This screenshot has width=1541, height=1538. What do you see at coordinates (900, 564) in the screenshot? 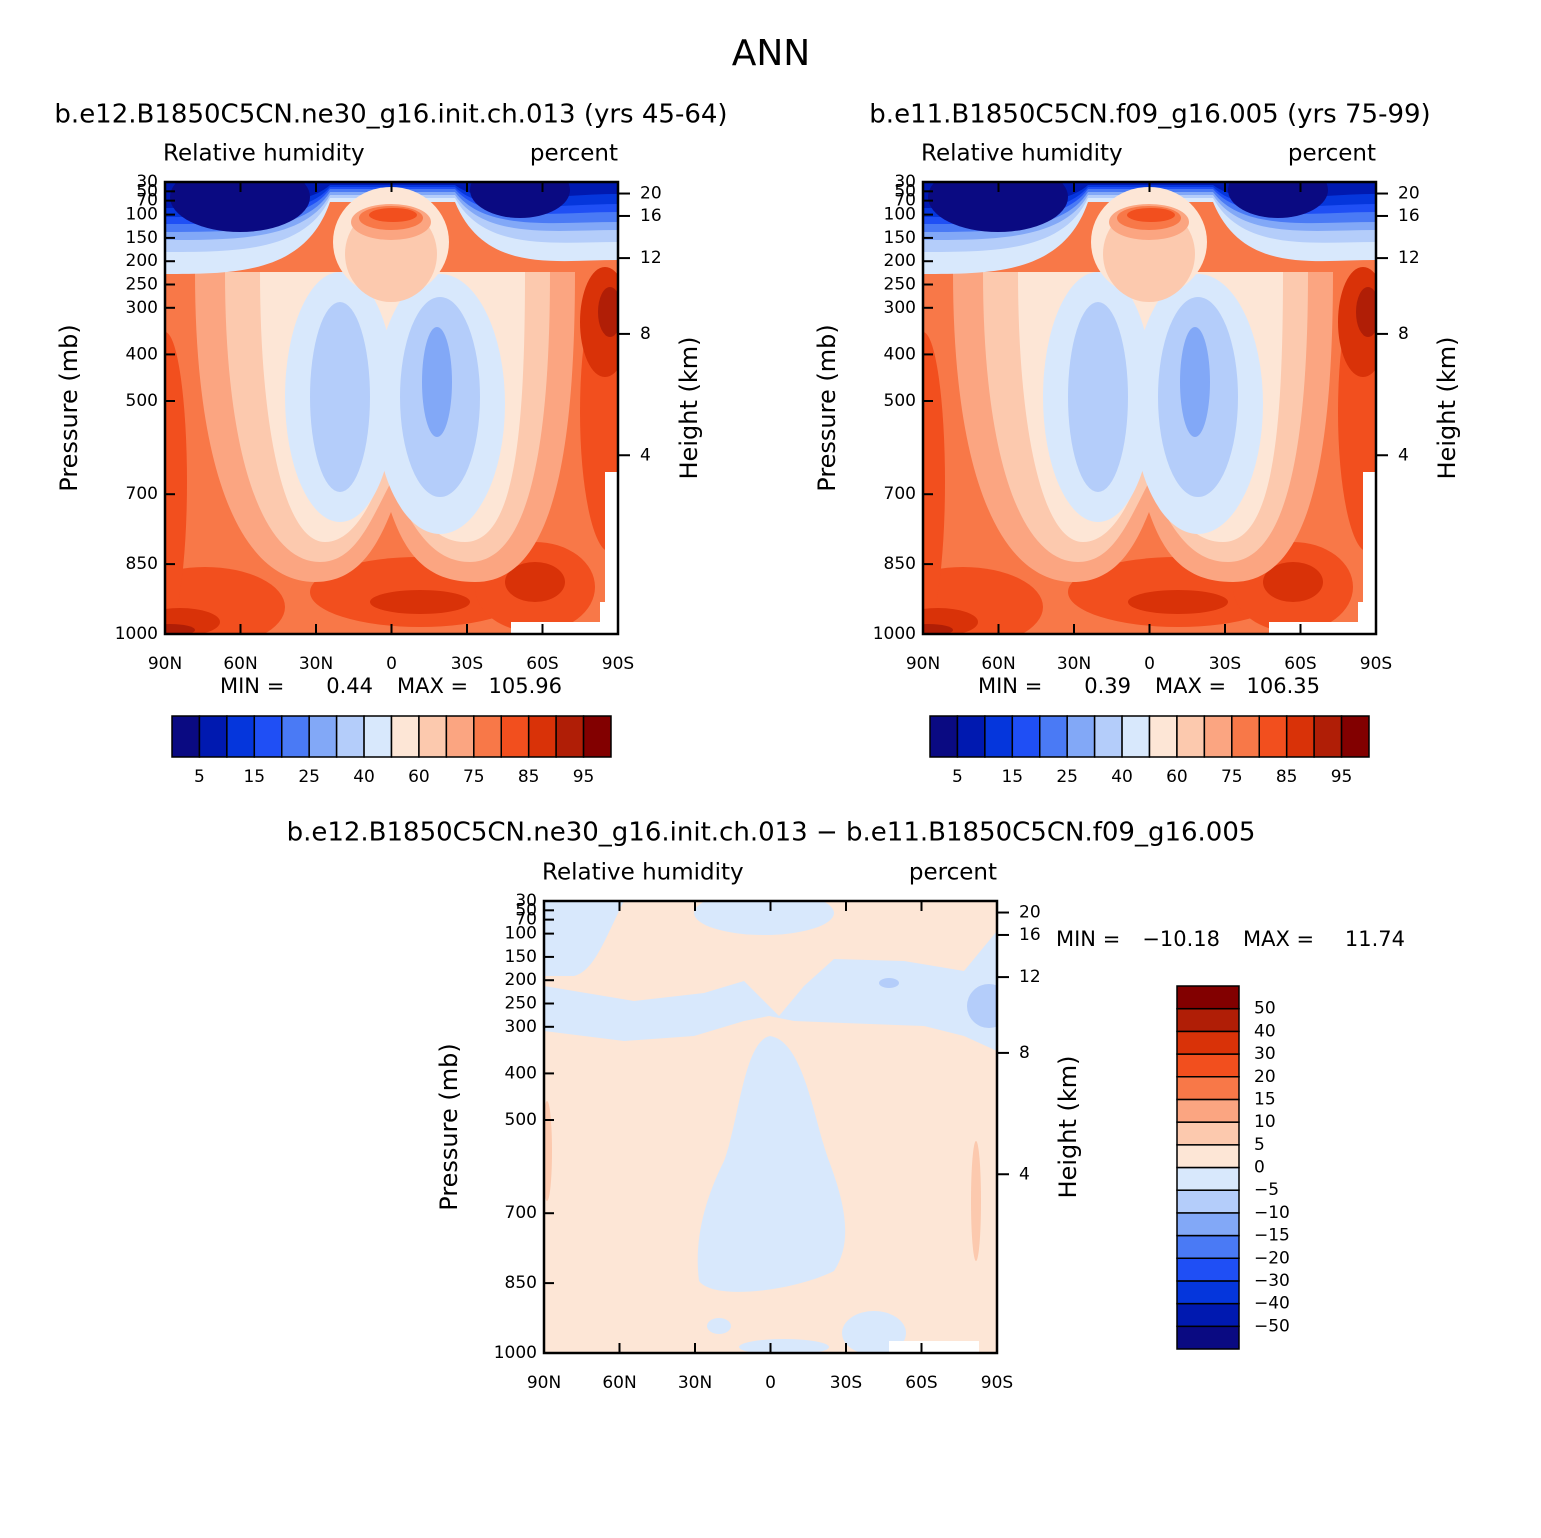
I see `y-tick-label: 850` at bounding box center [900, 564].